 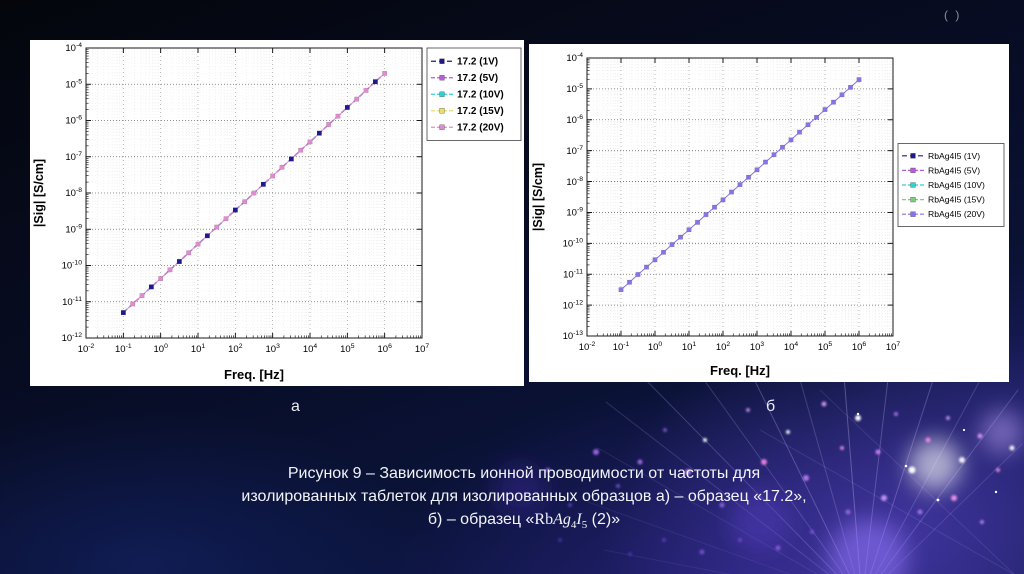 I want to click on formula-i: I, so click(x=579, y=519).